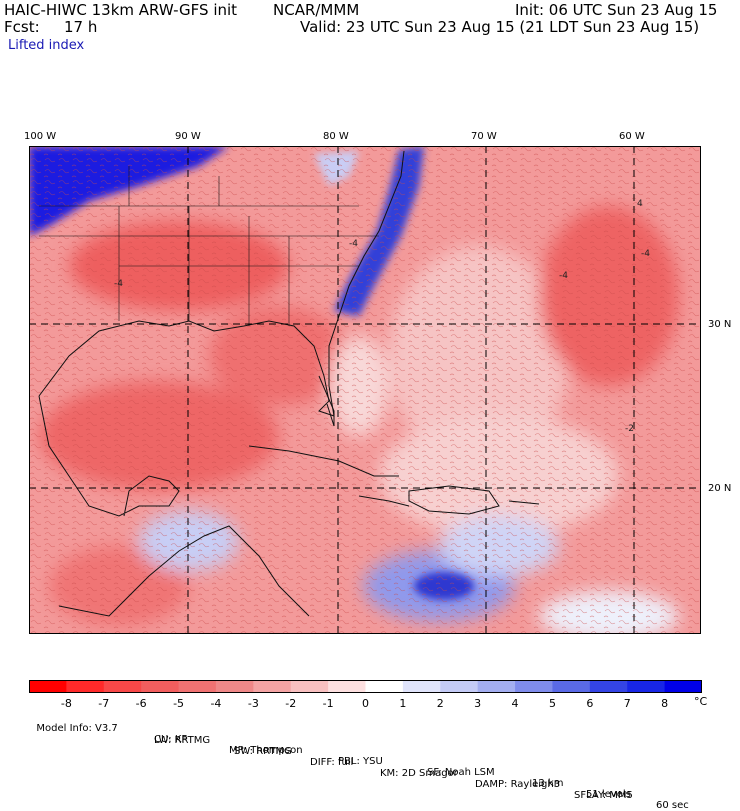 The height and width of the screenshot is (811, 740). Describe the element at coordinates (518, 784) in the screenshot. I see `info-damp: DAMP: Rayleigh3` at that location.